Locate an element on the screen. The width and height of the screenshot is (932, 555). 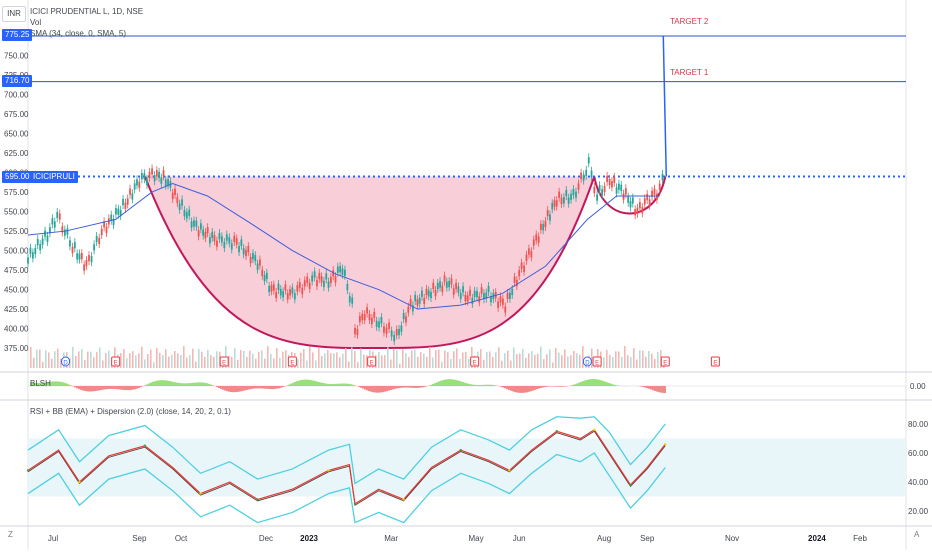
price-tick-label: 675.00 is located at coordinates (16, 114).